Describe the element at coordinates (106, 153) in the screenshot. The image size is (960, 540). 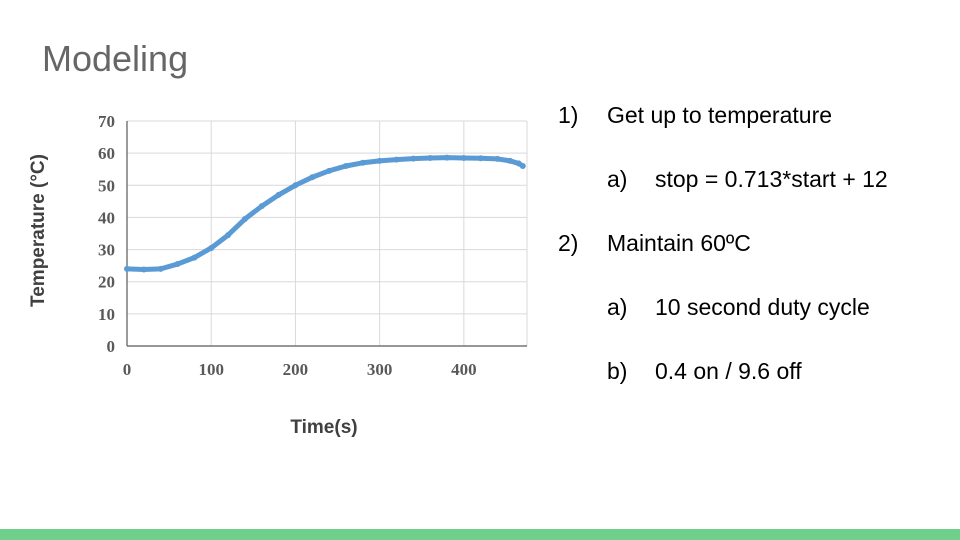
I see `y-tick-label: 60` at that location.